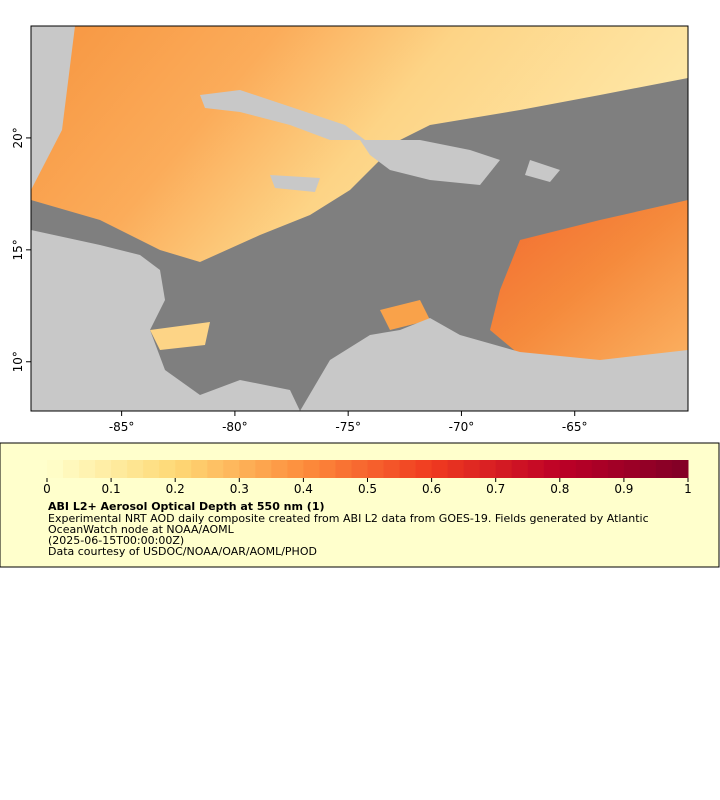 The image size is (720, 800). I want to click on y-tick-label: 10°, so click(18, 361).